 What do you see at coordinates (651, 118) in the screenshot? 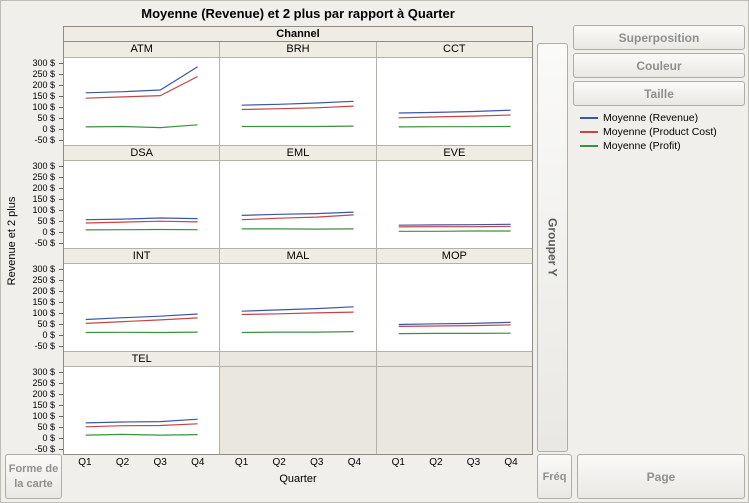
I see `legend-label: Moyenne (Revenue)` at bounding box center [651, 118].